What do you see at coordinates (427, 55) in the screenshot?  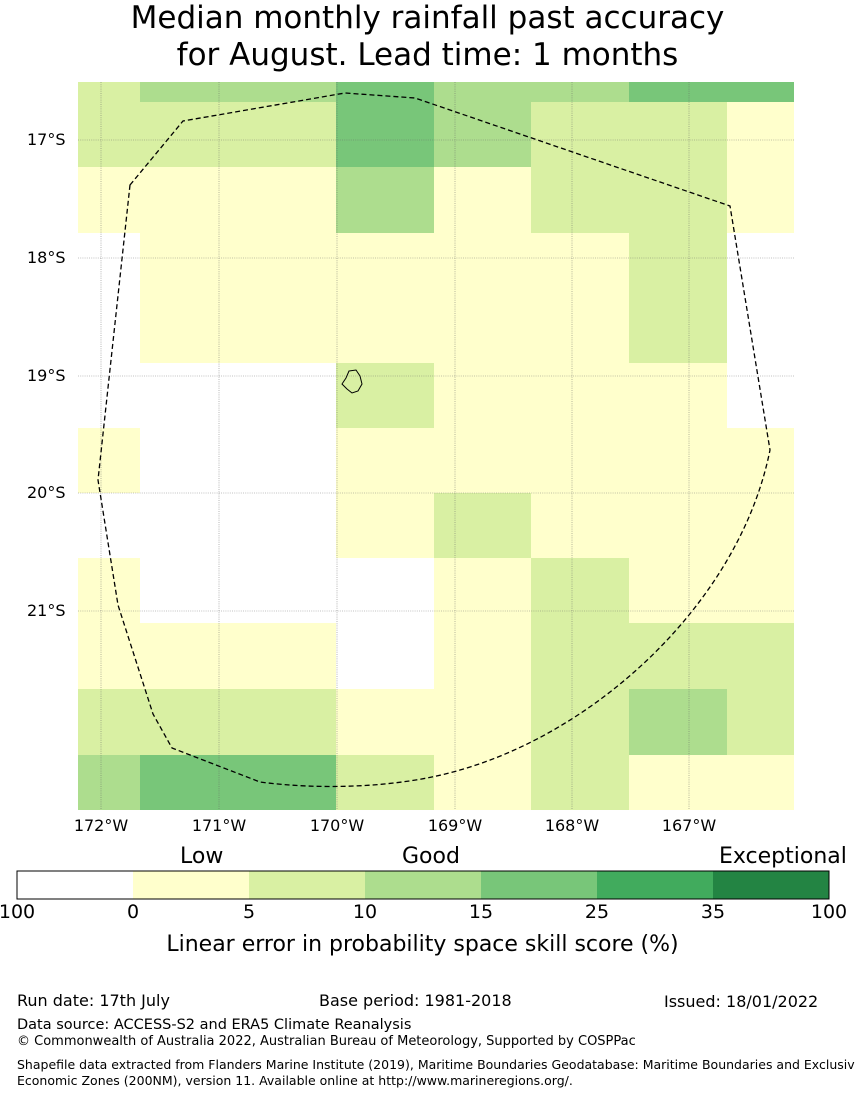 I see `title-line-2: for August. Lead time: 1 months` at bounding box center [427, 55].